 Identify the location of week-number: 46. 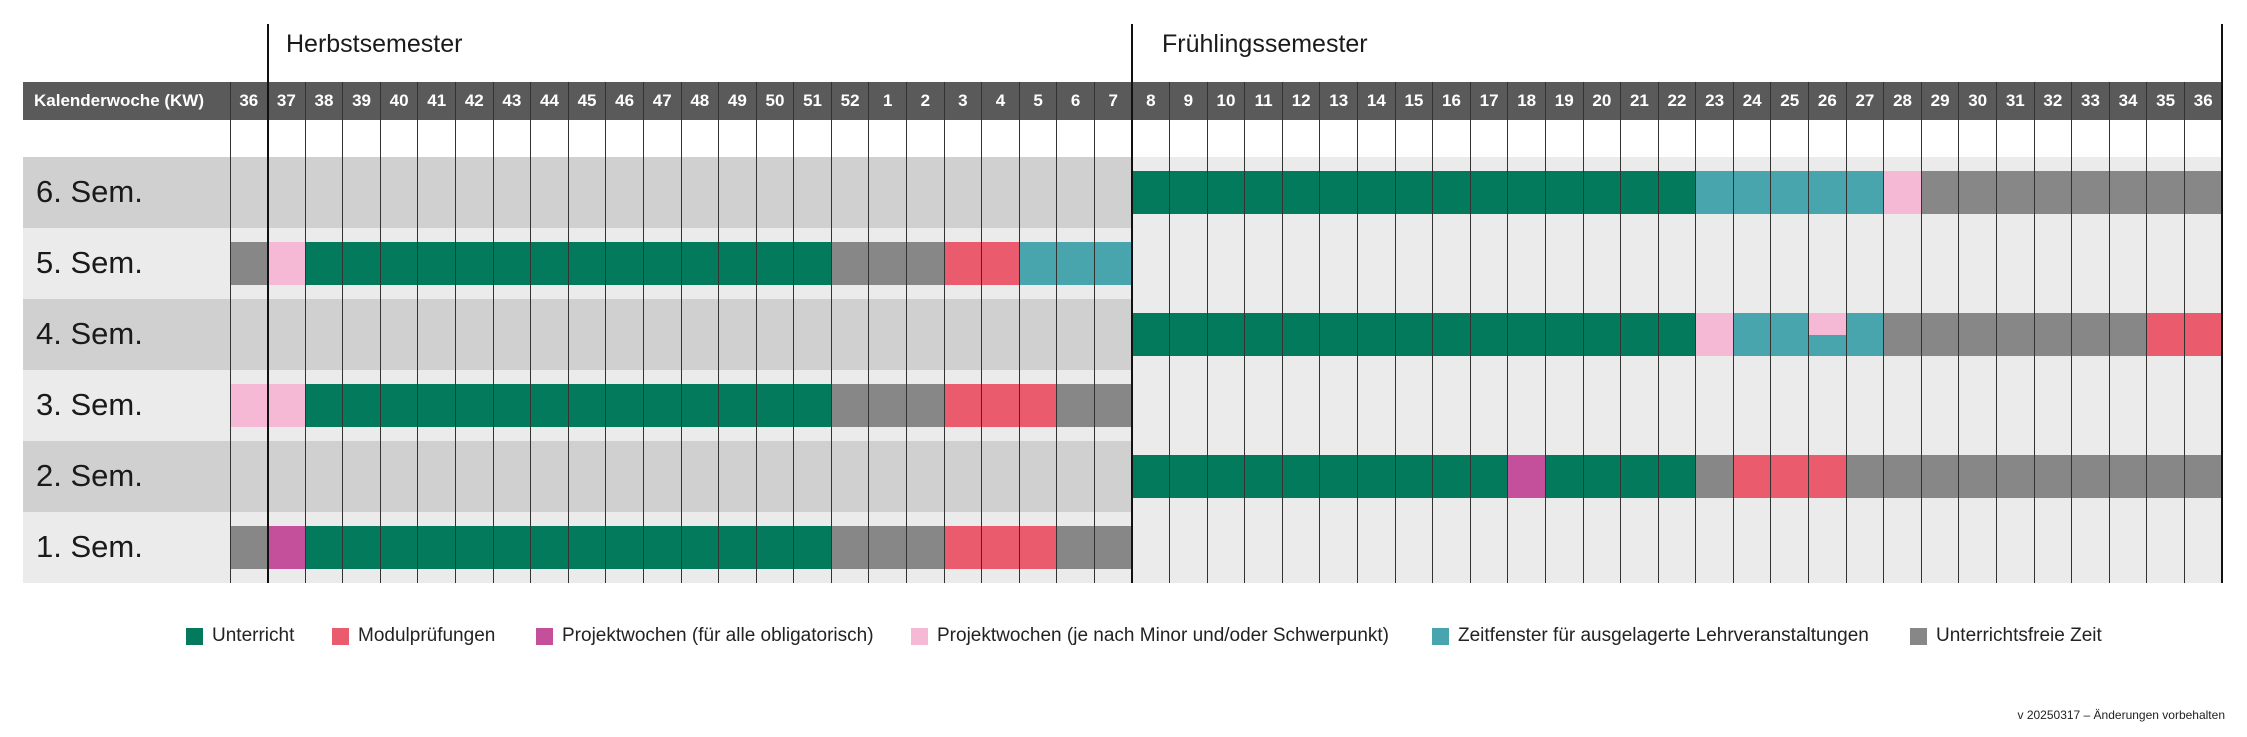
(625, 100).